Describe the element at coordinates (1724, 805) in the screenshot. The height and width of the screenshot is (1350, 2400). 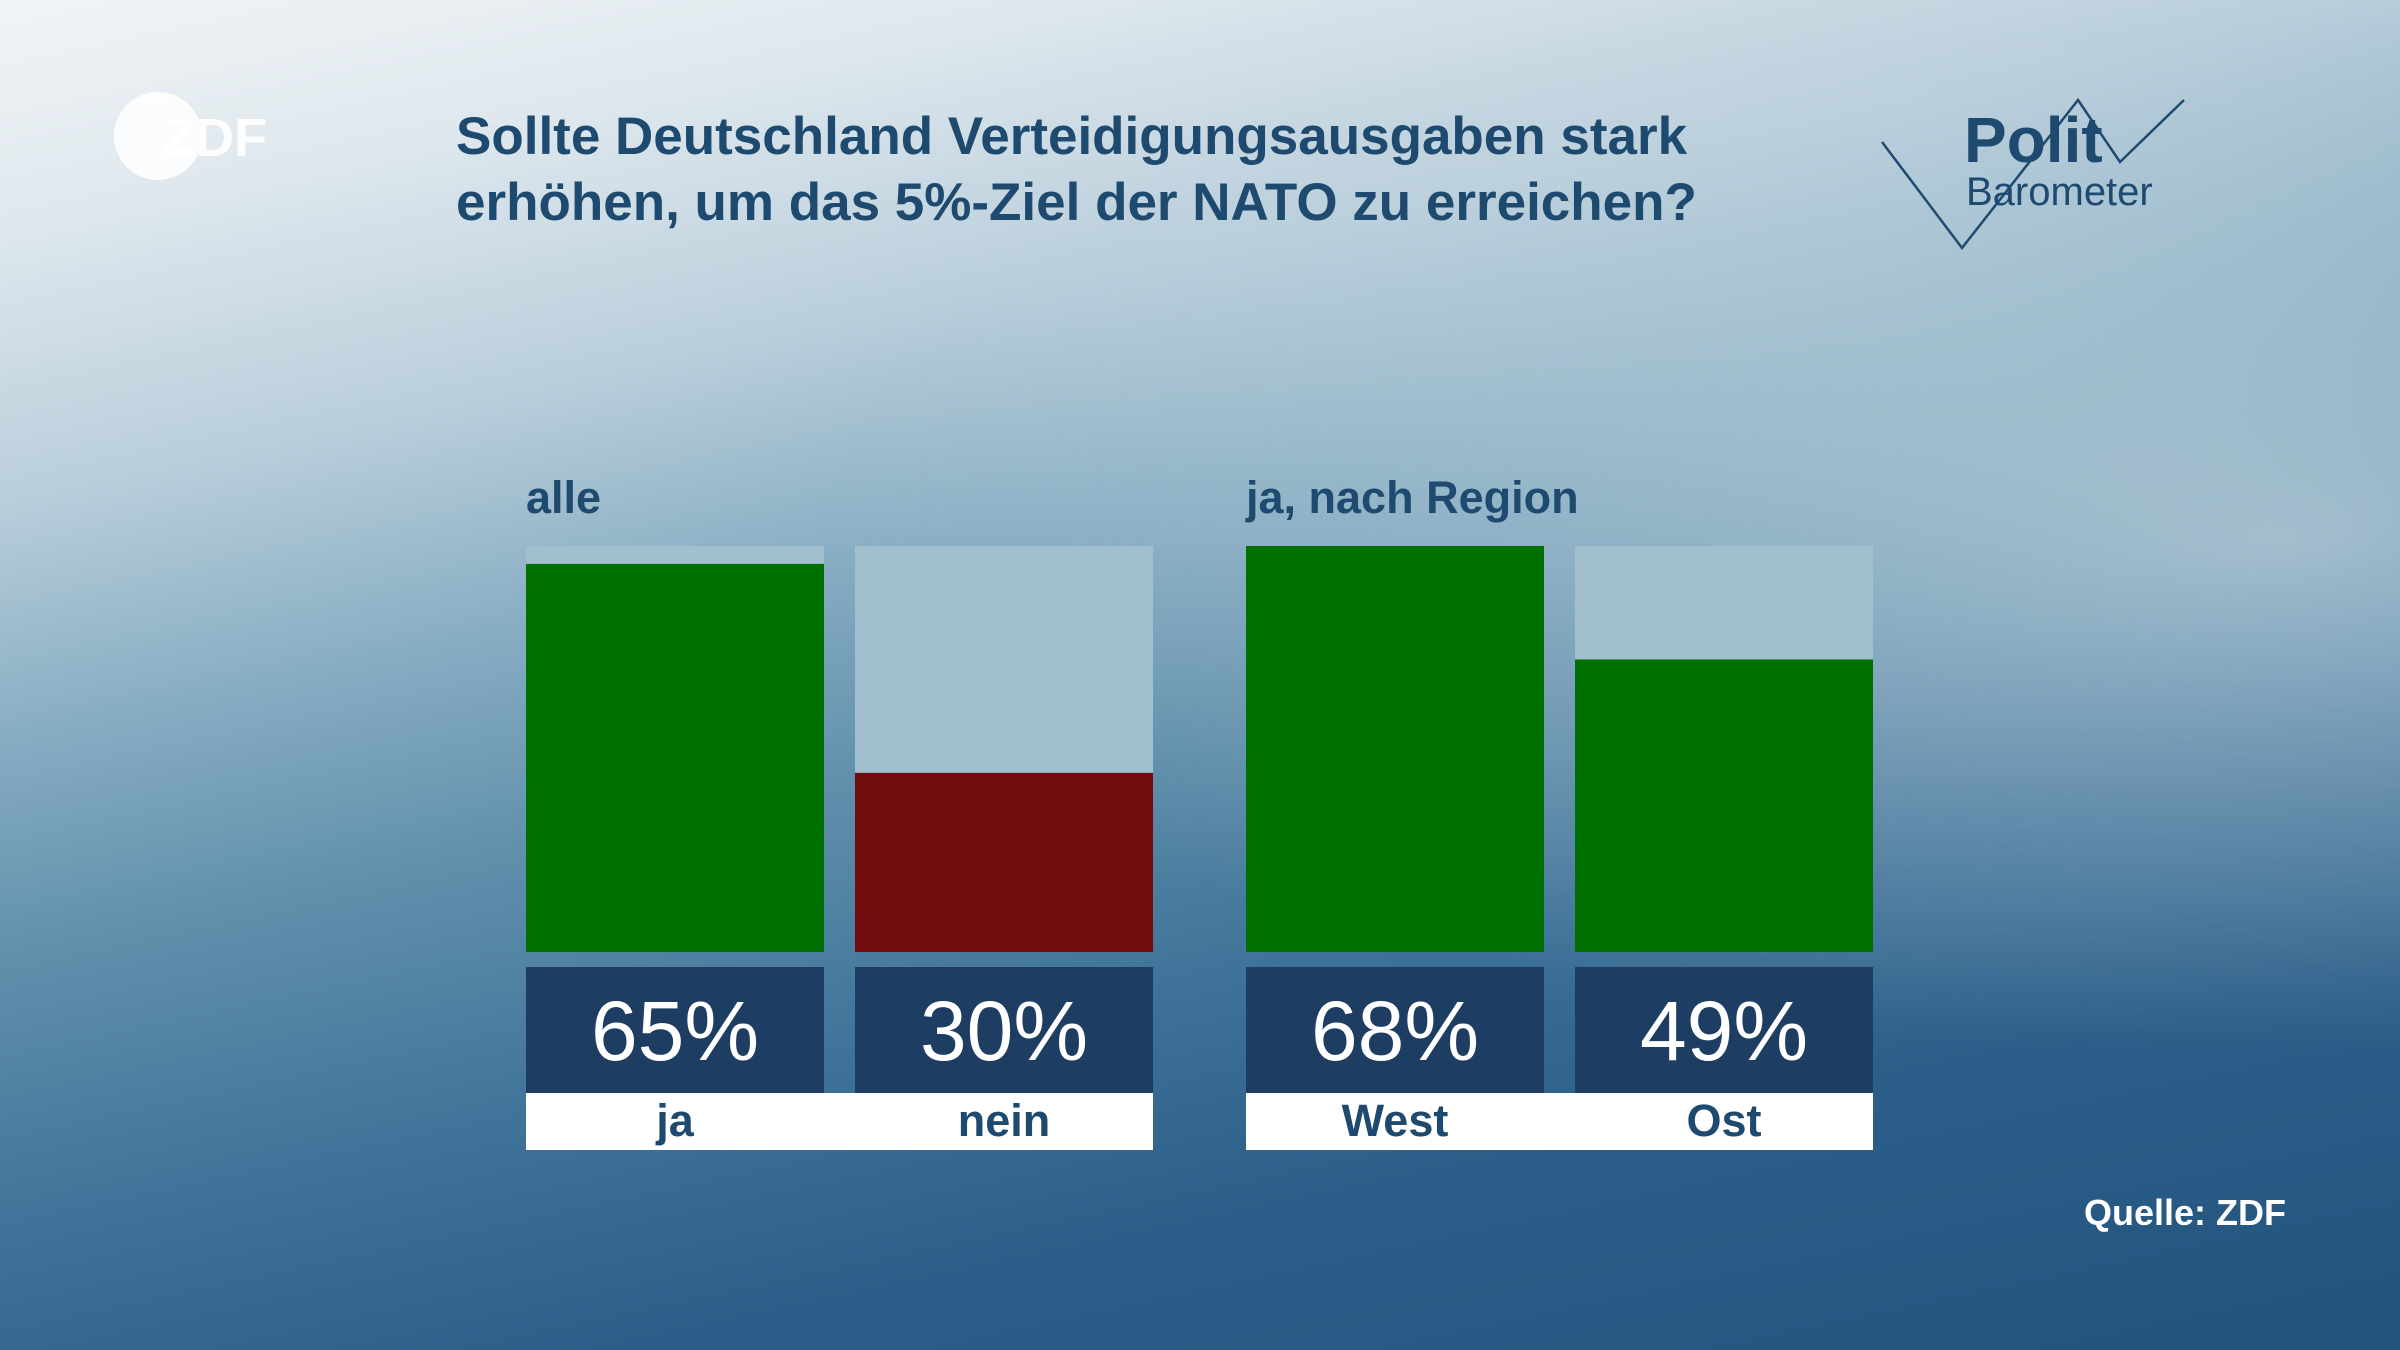
I see `bar-ost` at that location.